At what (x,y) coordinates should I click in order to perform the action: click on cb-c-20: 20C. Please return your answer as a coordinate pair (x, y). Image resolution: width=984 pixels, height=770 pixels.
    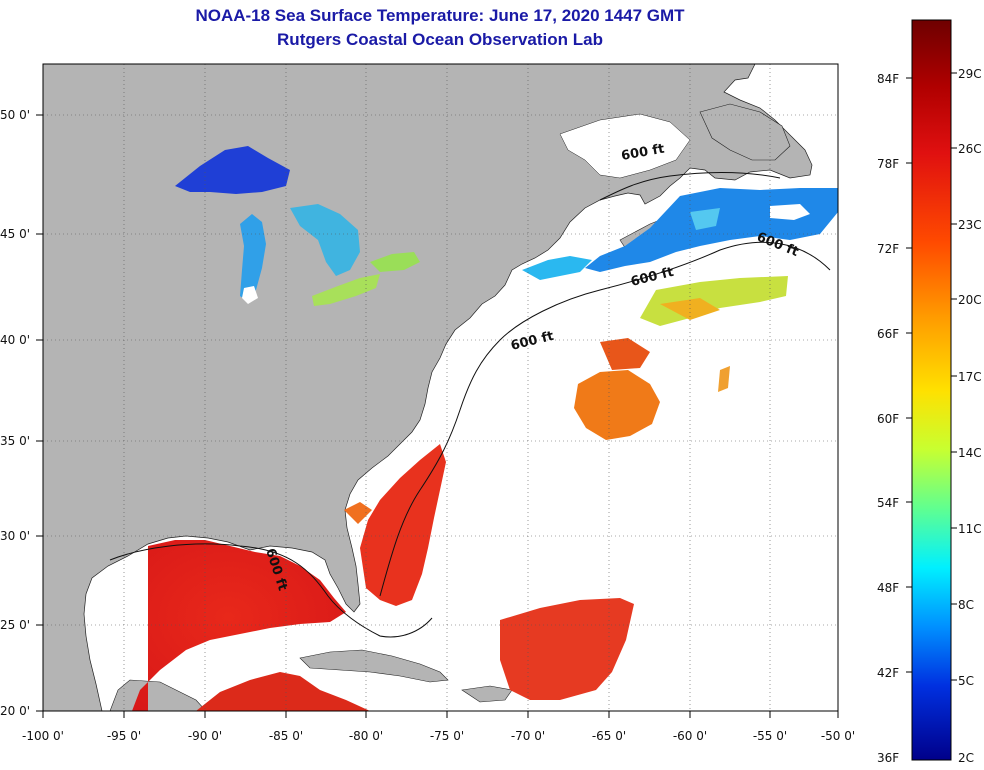
    Looking at the image, I should click on (970, 300).